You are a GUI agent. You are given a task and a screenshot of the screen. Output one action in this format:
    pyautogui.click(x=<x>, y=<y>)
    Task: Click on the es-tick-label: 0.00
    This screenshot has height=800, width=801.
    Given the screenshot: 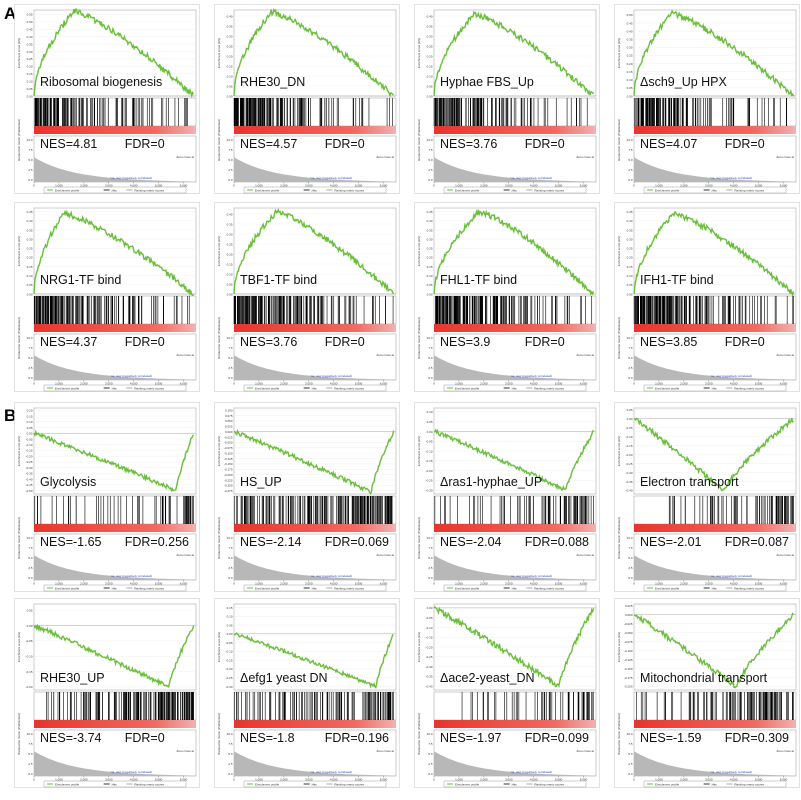 What is the action you would take?
    pyautogui.click(x=630, y=294)
    